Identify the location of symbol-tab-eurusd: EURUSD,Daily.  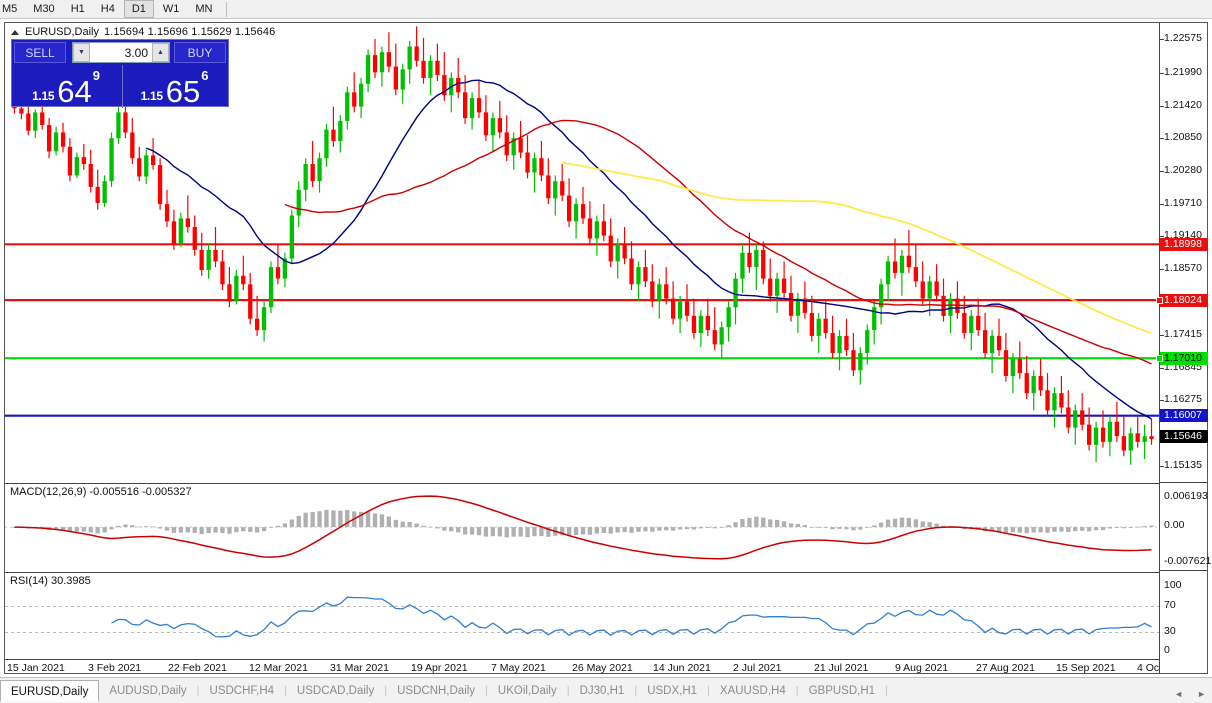
(50, 690).